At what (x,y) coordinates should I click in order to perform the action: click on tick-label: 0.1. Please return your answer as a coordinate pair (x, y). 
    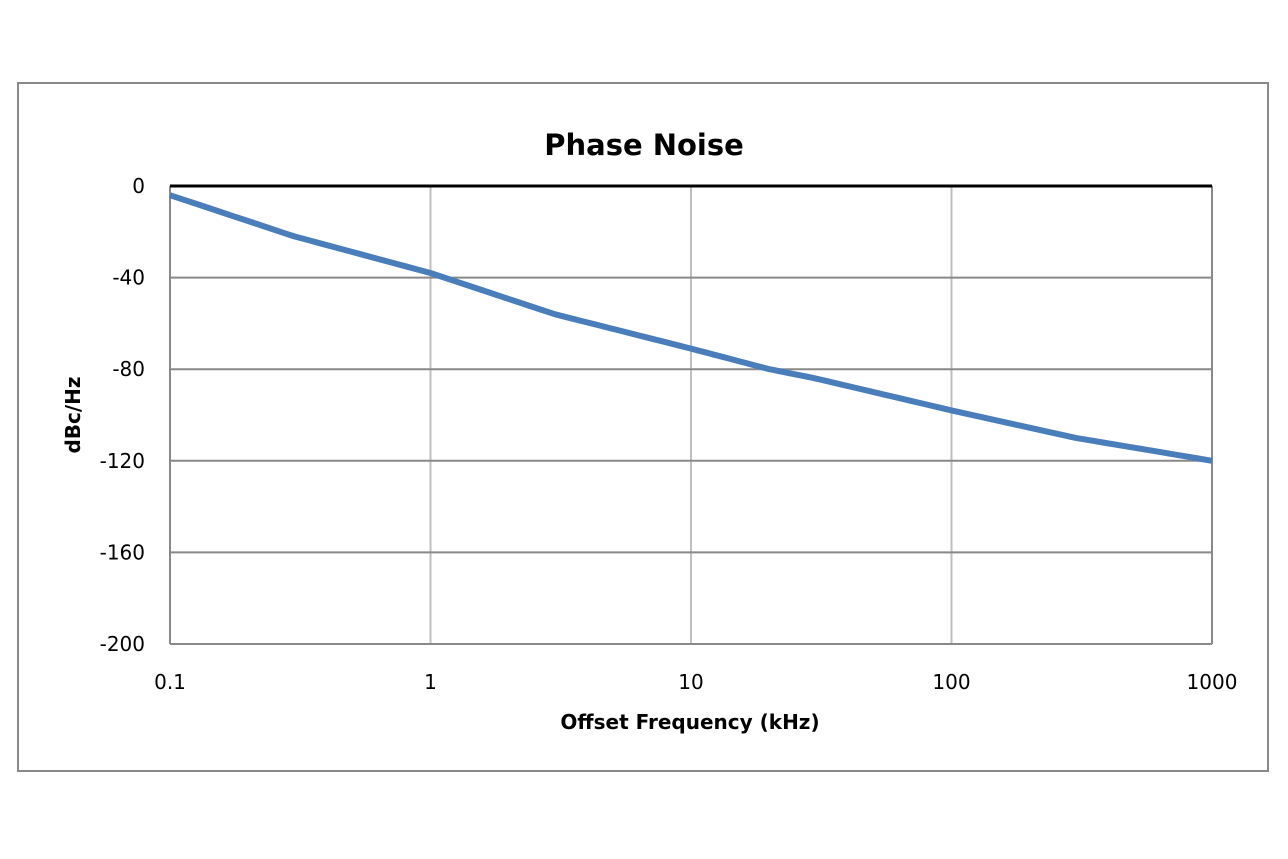
    Looking at the image, I should click on (170, 682).